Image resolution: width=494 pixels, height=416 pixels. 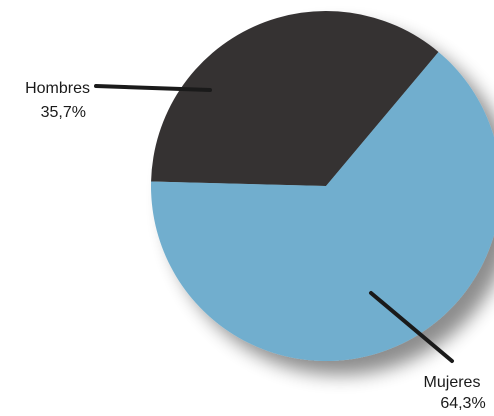 What do you see at coordinates (63, 112) in the screenshot?
I see `slice-value-hombres: 35,7%` at bounding box center [63, 112].